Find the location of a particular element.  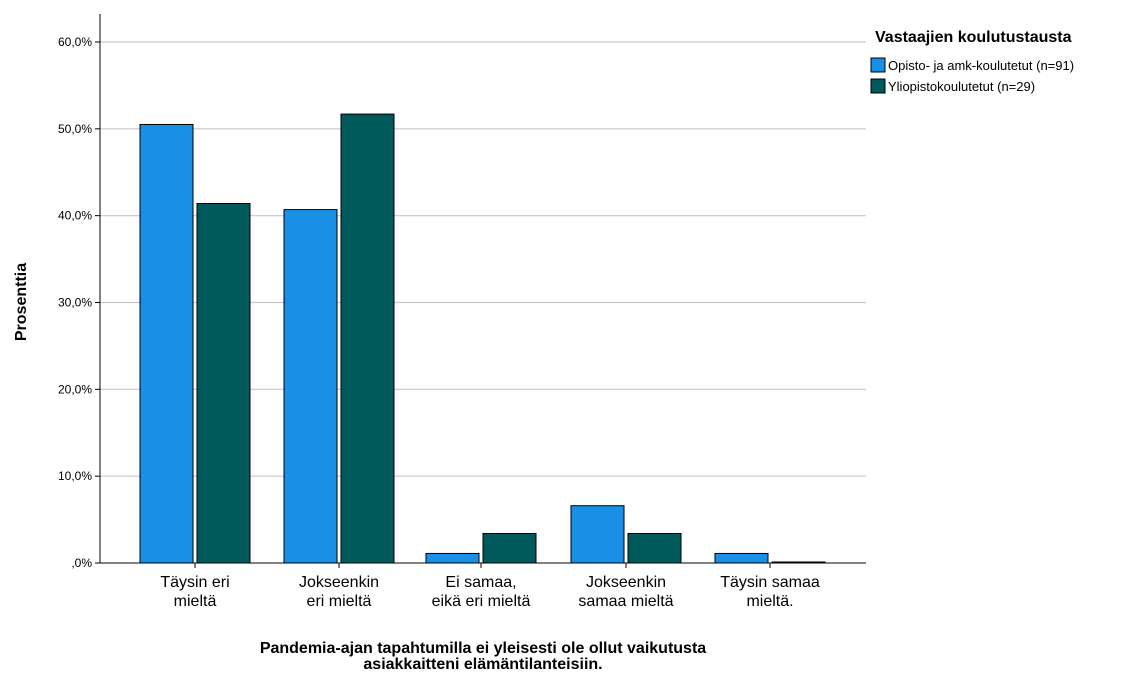

legend-label: Opisto- ja amk-koulutetut (n=91) is located at coordinates (981, 65).